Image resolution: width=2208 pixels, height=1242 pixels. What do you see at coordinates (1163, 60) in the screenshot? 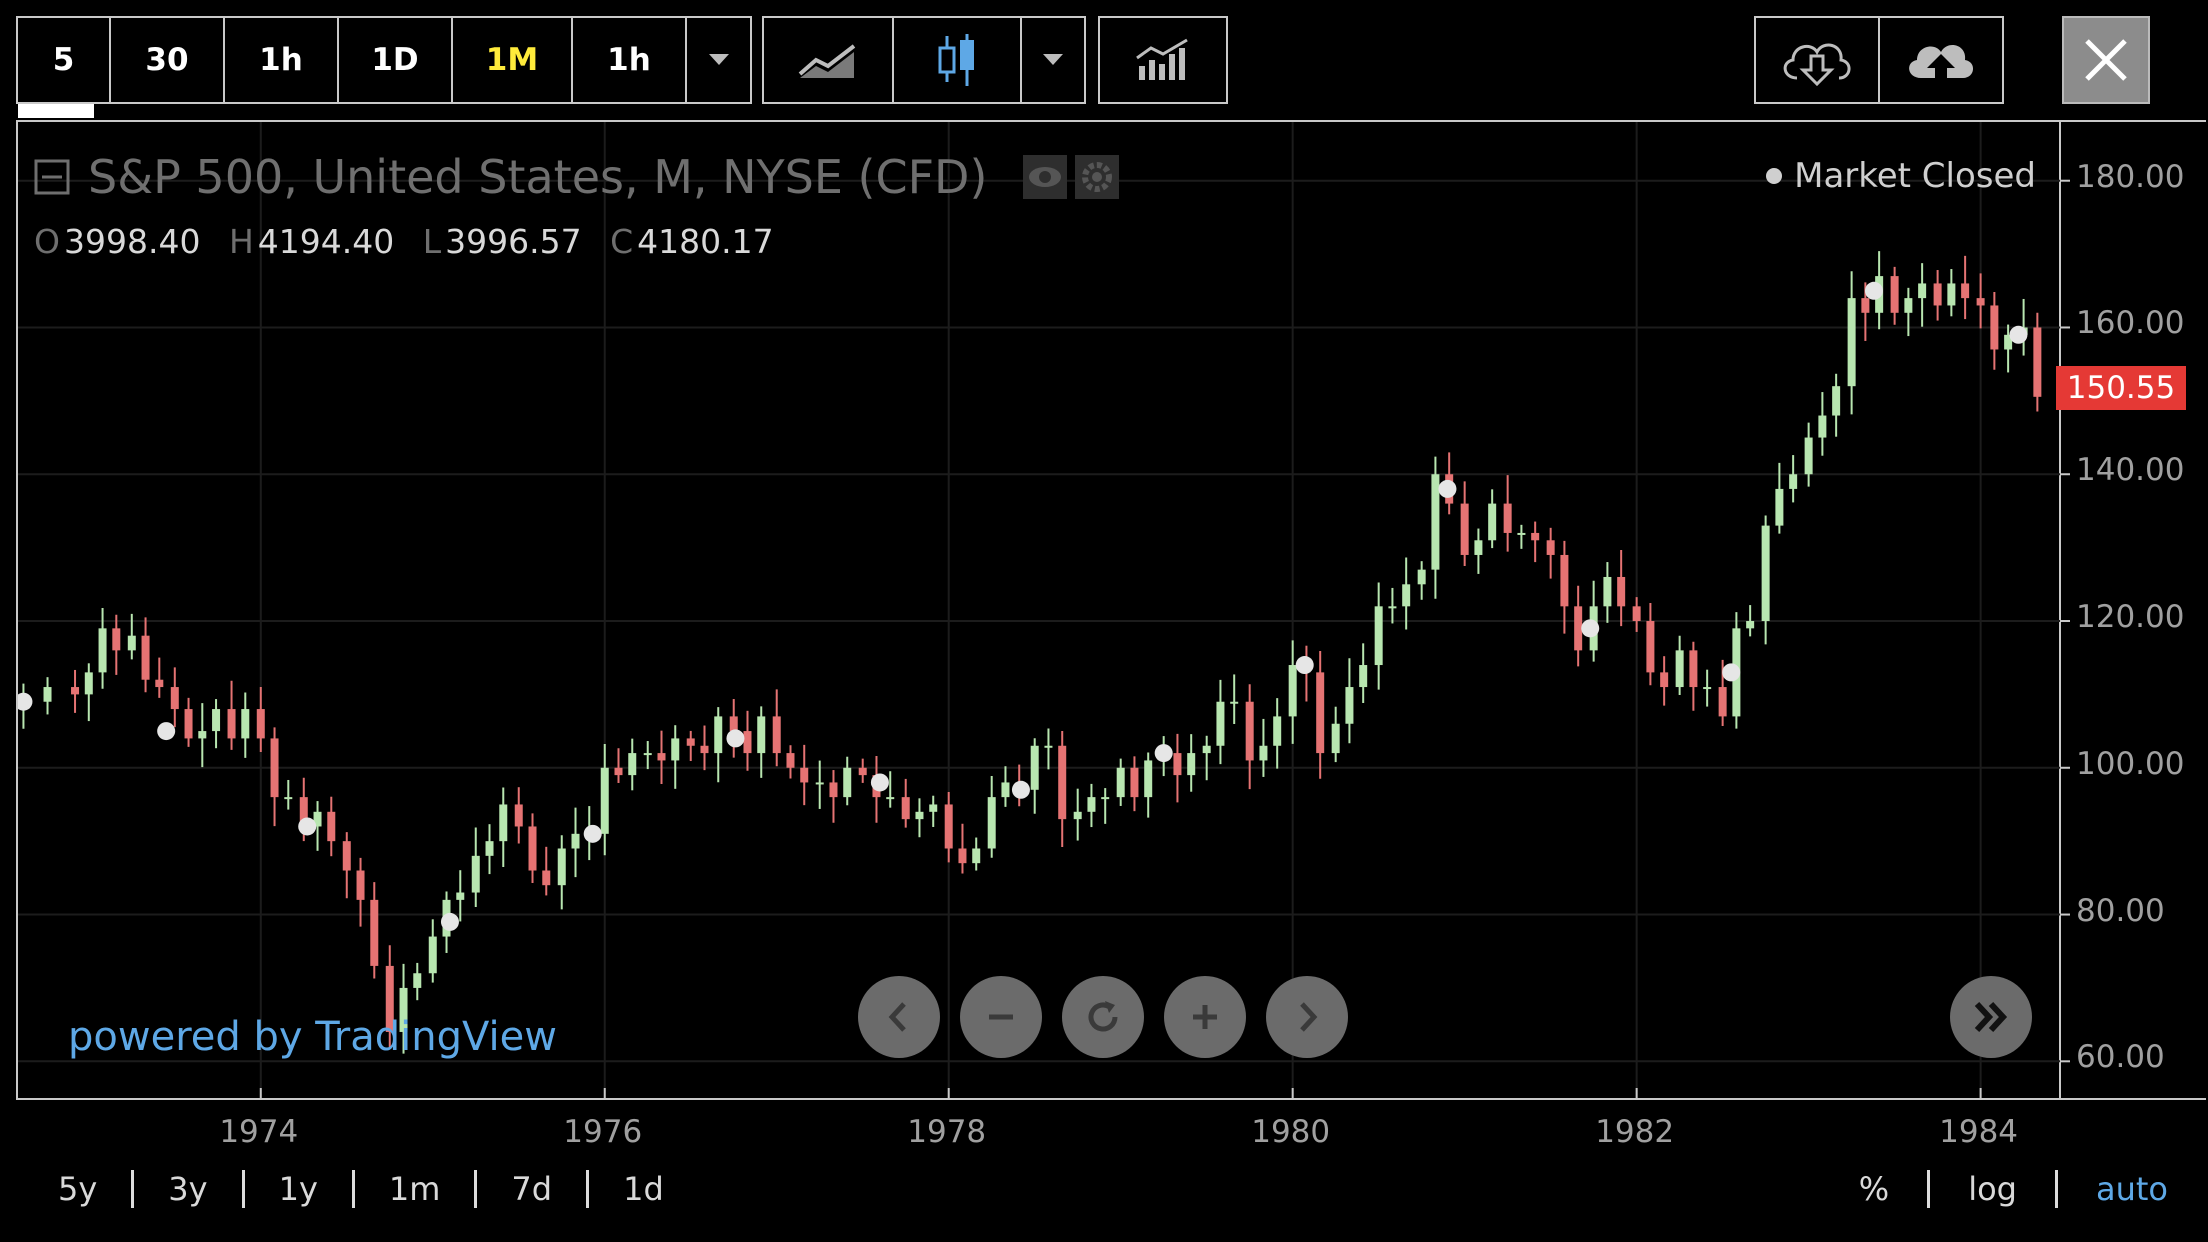
I see `indicators-button` at bounding box center [1163, 60].